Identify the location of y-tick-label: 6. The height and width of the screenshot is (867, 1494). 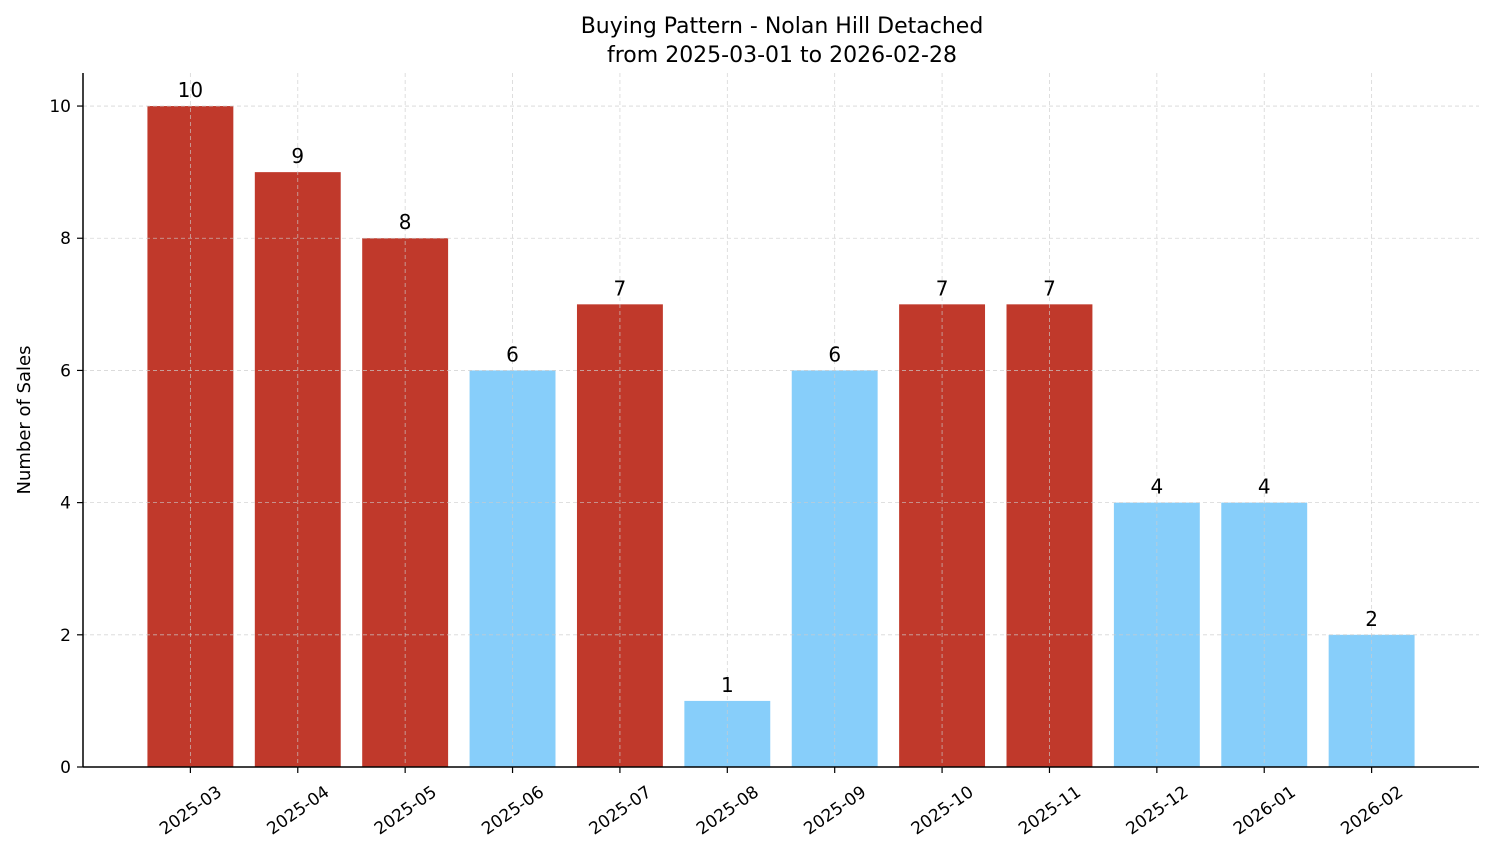
(65, 371).